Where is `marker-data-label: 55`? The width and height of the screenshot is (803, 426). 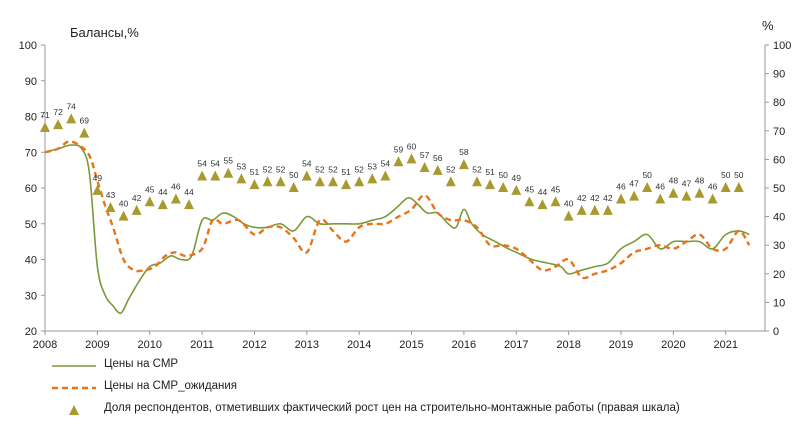
marker-data-label: 55 is located at coordinates (229, 161).